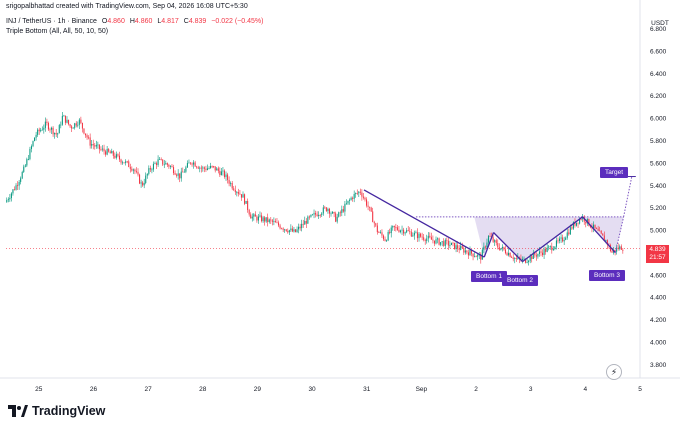  What do you see at coordinates (658, 163) in the screenshot?
I see `price-tick-label: 5.600` at bounding box center [658, 163].